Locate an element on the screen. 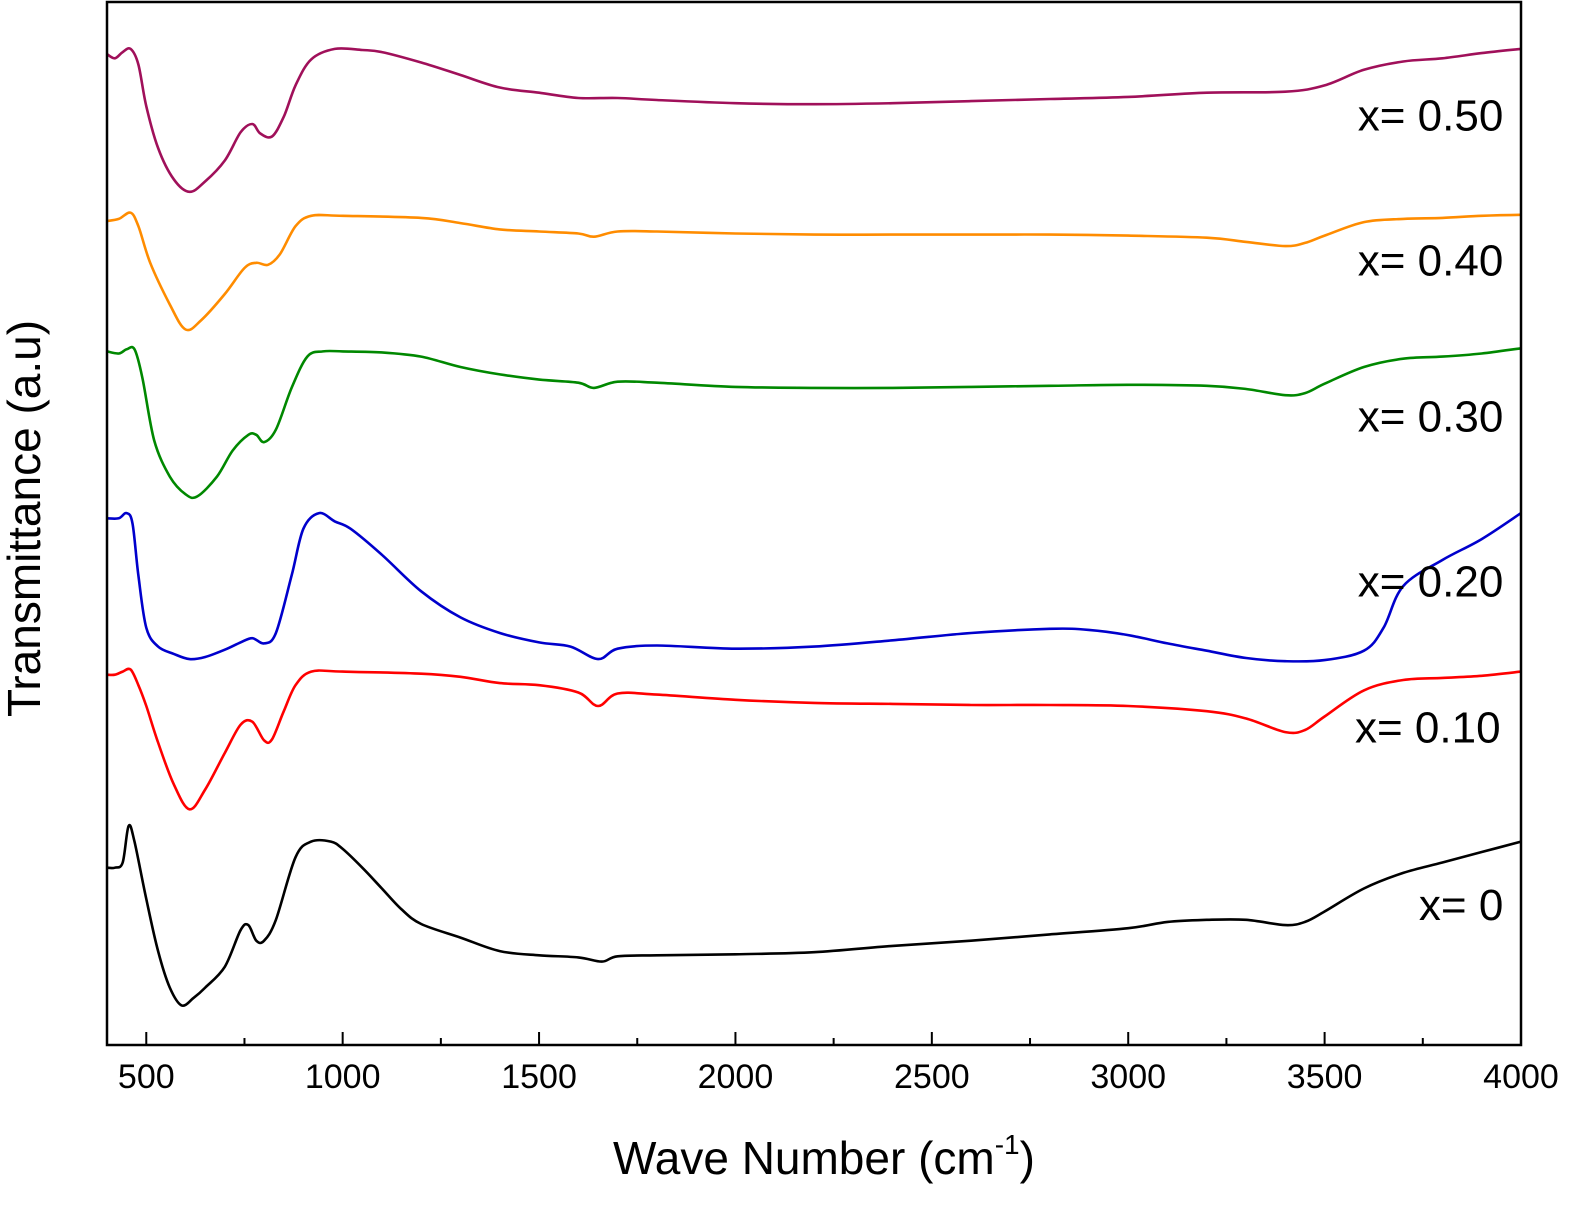 This screenshot has height=1219, width=1575. annotation-layer: x= 0.50 x= 0.40 x= 0.30 x= 0.20 x= 0.10 x= 0 is located at coordinates (1429, 510).